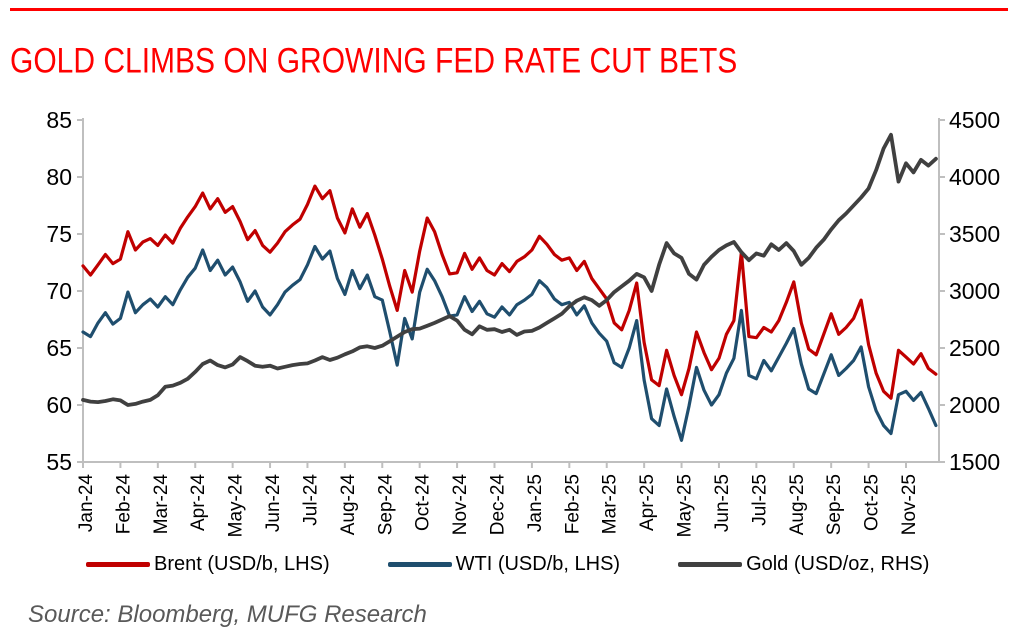 Image resolution: width=1016 pixels, height=634 pixels. I want to click on right-axis-tick-label: 3000, so click(974, 291).